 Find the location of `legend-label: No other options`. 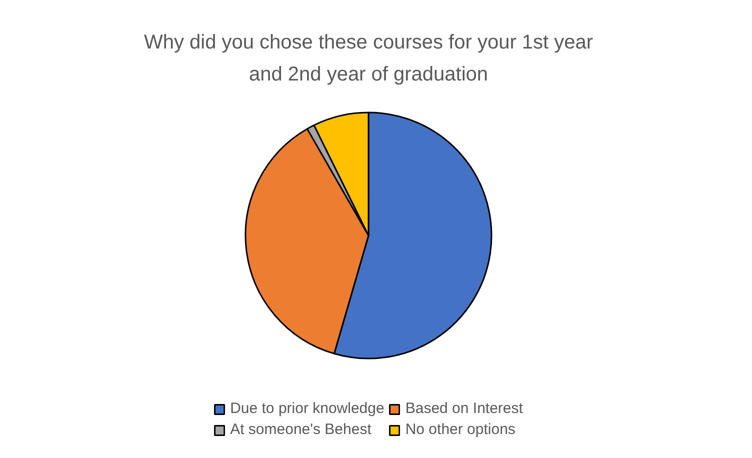

legend-label: No other options is located at coordinates (460, 429).